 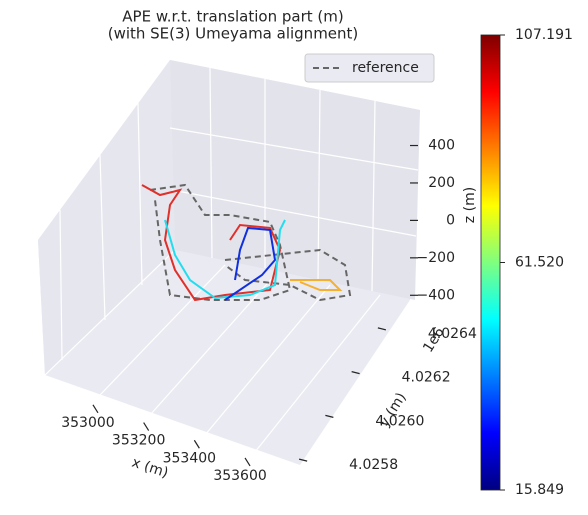 I want to click on xticks-label: 353400, so click(x=189, y=458).